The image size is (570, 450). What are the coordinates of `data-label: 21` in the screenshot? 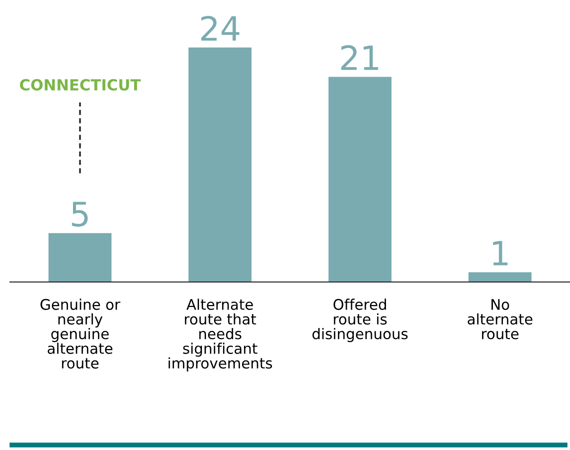 It's located at (359, 57).